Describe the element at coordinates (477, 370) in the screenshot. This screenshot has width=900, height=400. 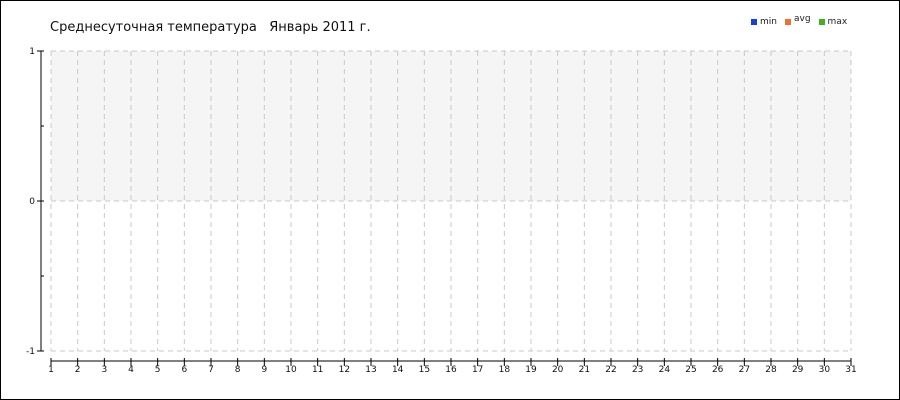
I see `x-tick-label: 17` at that location.